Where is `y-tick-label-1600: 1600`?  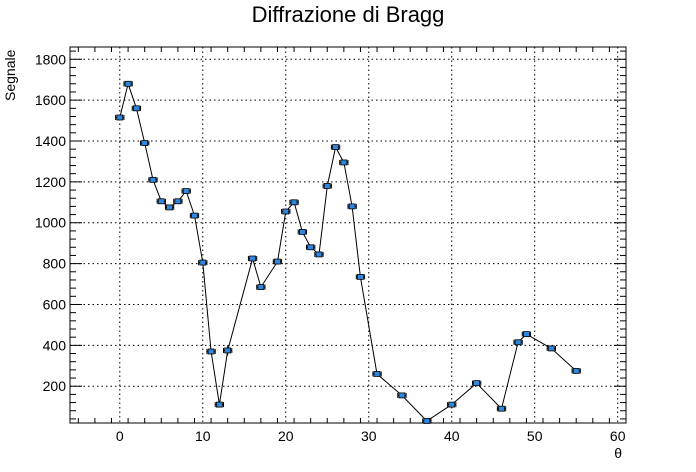 y-tick-label-1600: 1600 is located at coordinates (50, 100).